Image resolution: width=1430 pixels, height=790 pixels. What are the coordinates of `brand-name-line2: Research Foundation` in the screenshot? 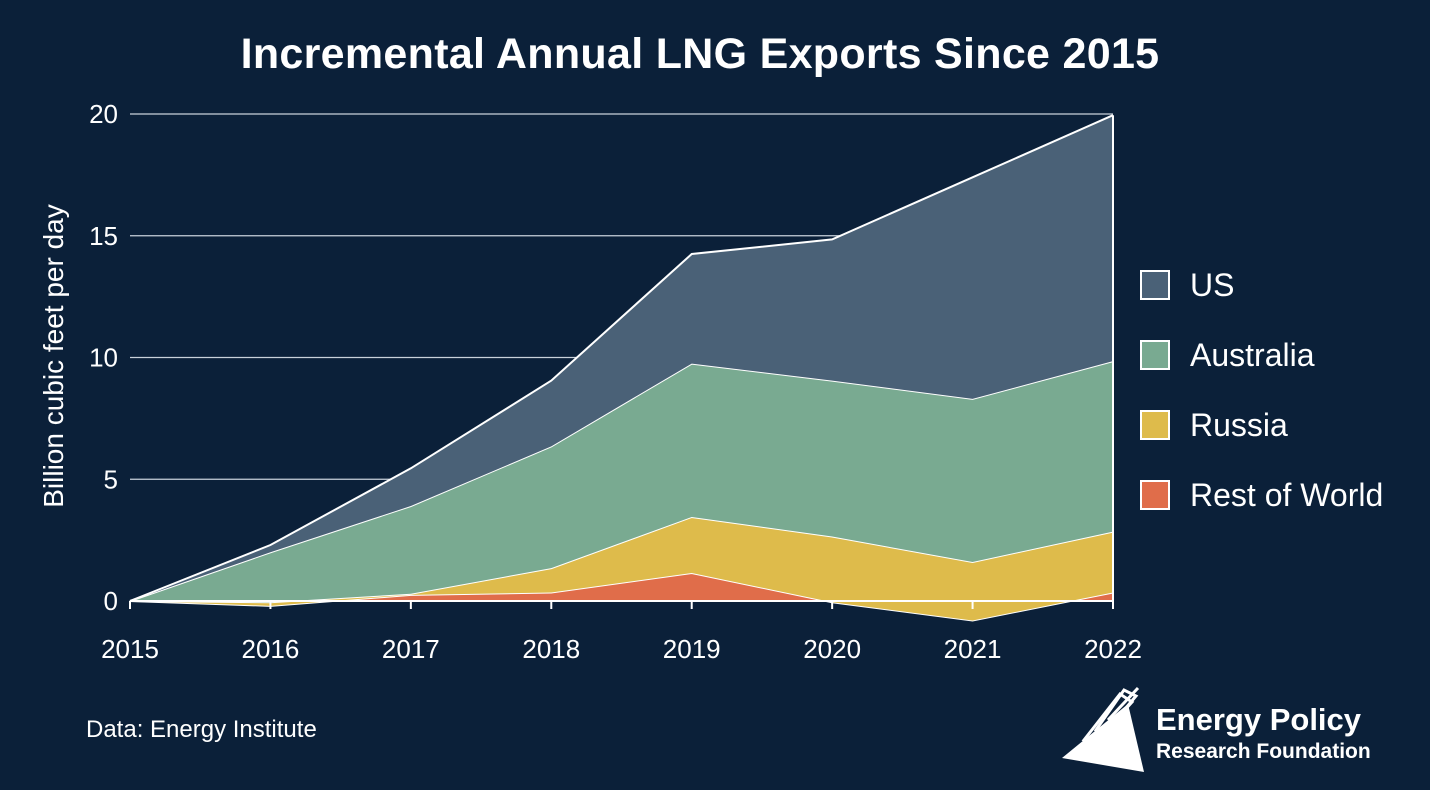 It's located at (1263, 751).